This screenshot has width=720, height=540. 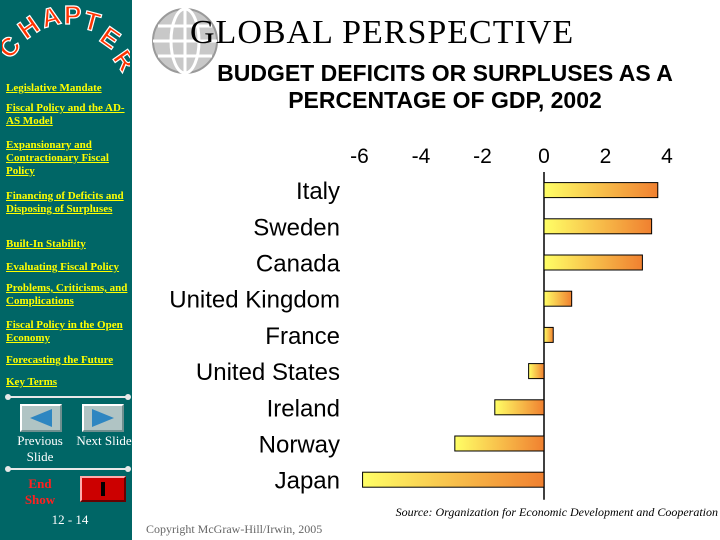 What do you see at coordinates (303, 408) in the screenshot?
I see `category-label: Ireland` at bounding box center [303, 408].